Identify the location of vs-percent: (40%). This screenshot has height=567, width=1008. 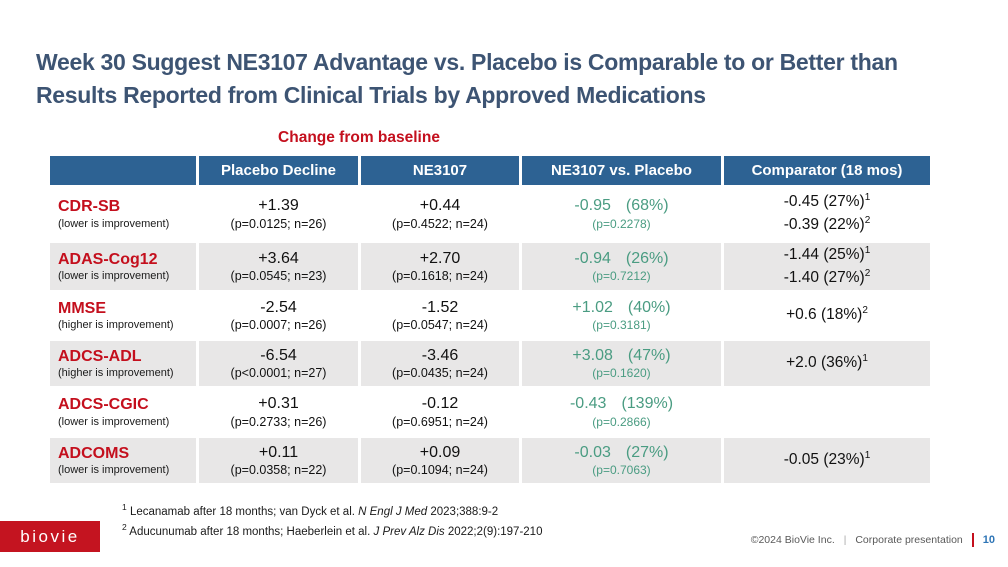
(649, 307).